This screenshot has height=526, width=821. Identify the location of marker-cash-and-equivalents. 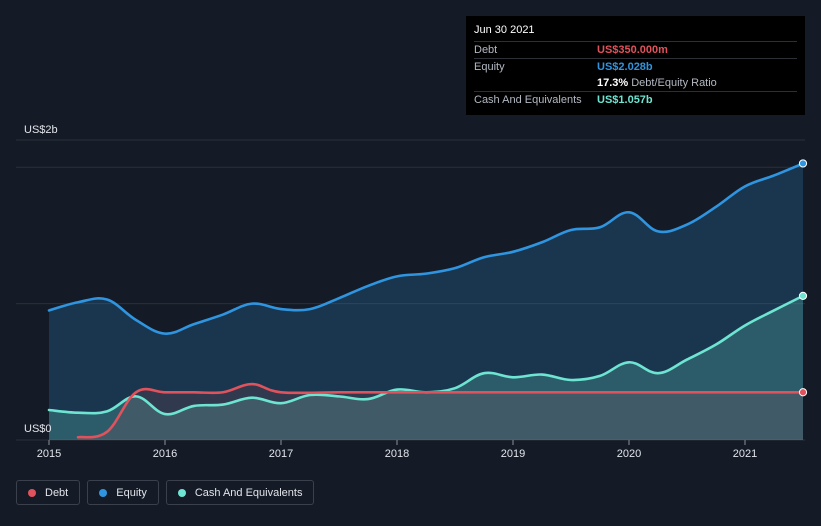
(803, 295).